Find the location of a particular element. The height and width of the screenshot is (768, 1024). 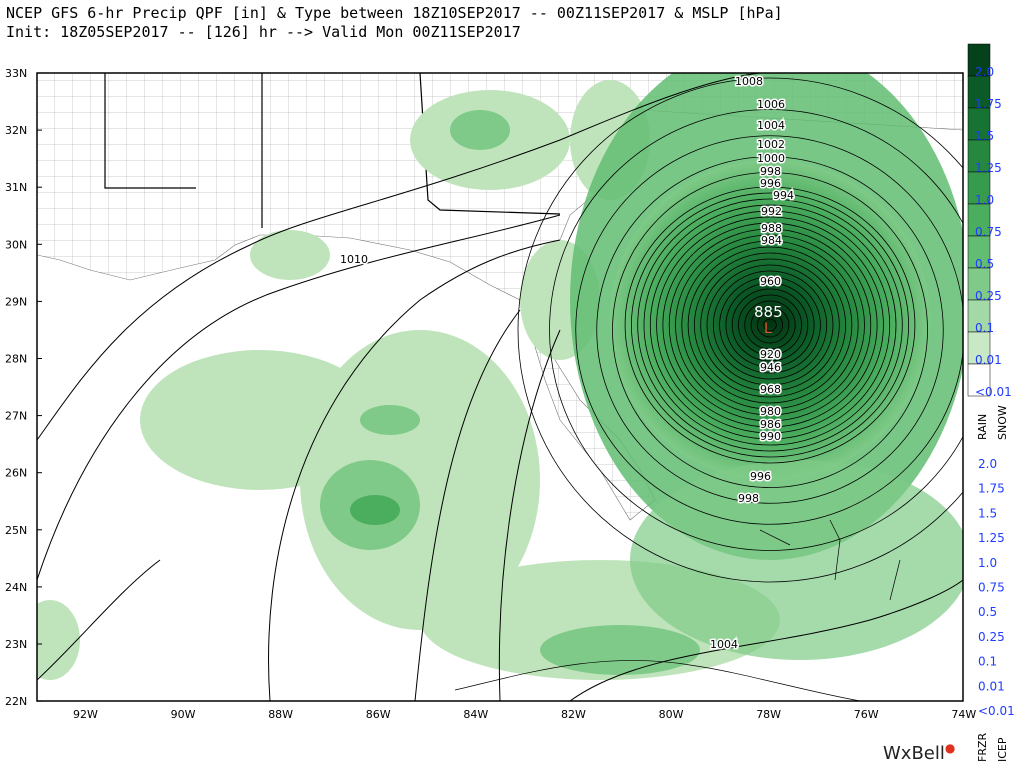

isobar-label: 984 is located at coordinates (771, 240).